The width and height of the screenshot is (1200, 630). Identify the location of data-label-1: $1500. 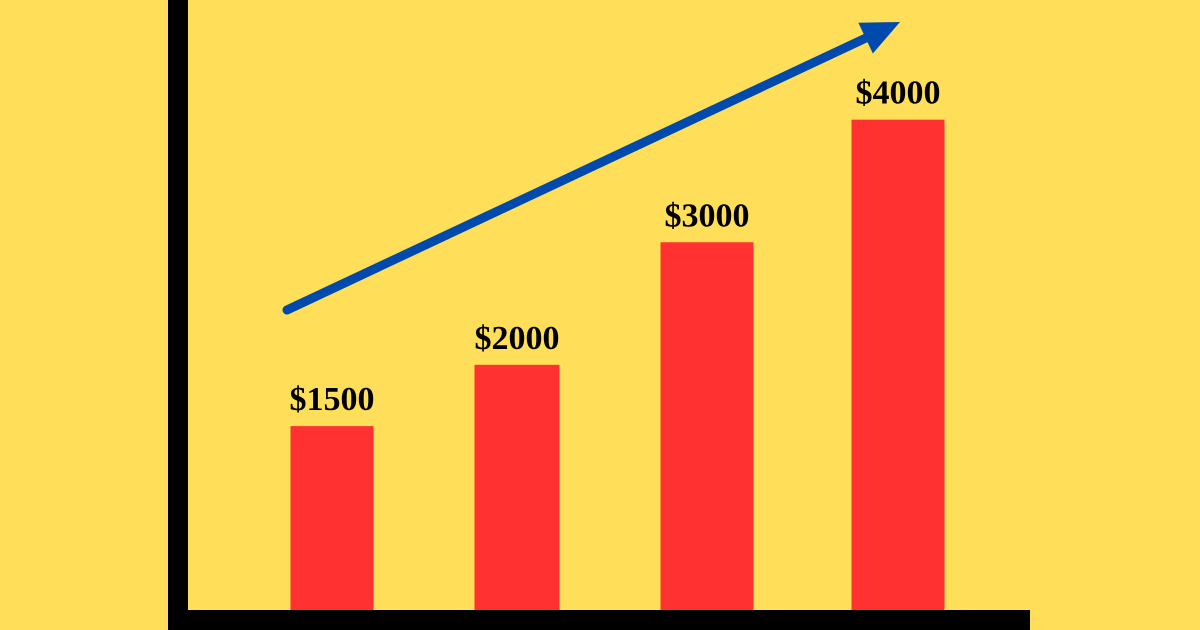
(332, 399).